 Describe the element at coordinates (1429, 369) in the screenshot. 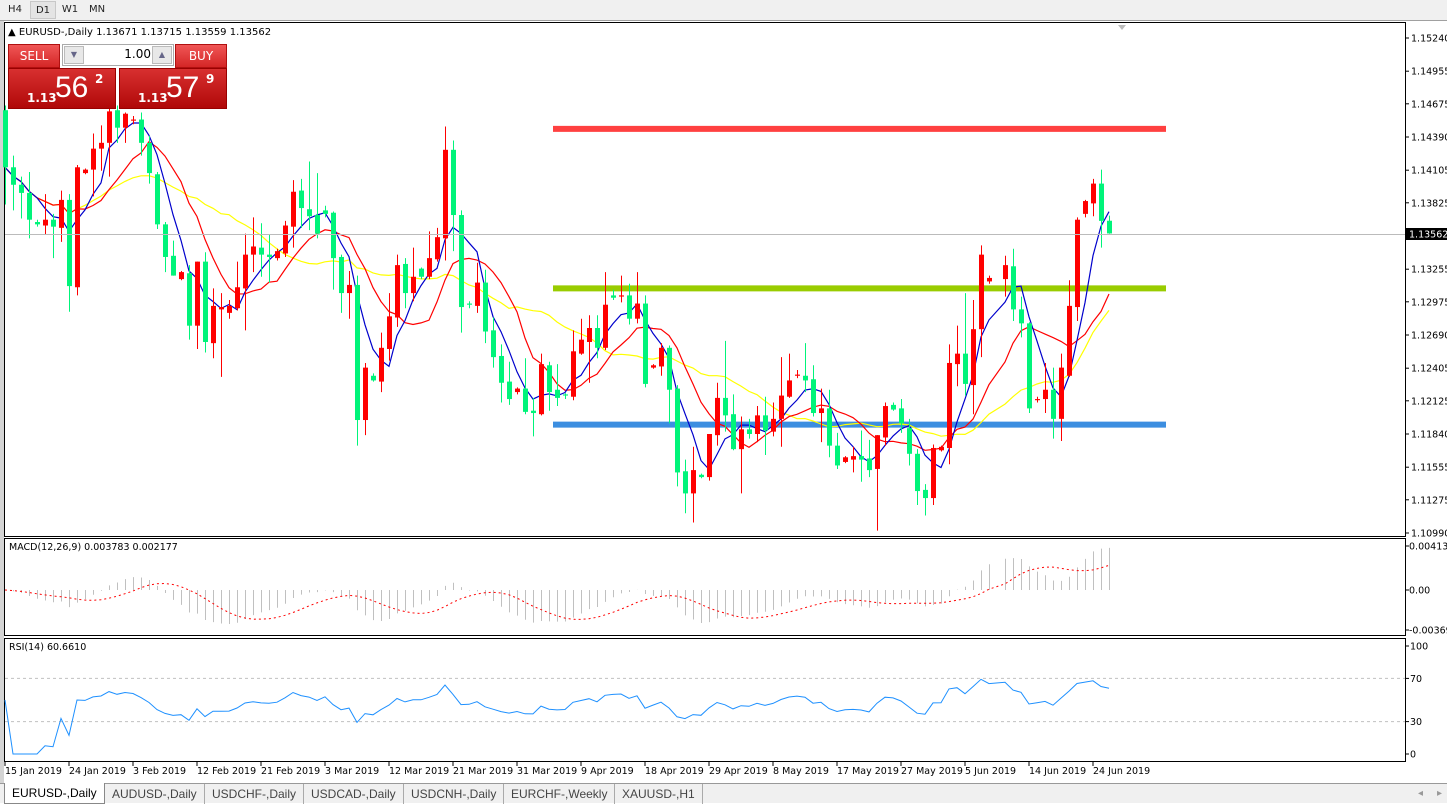

I see `price-tick-label: 1.12405` at that location.